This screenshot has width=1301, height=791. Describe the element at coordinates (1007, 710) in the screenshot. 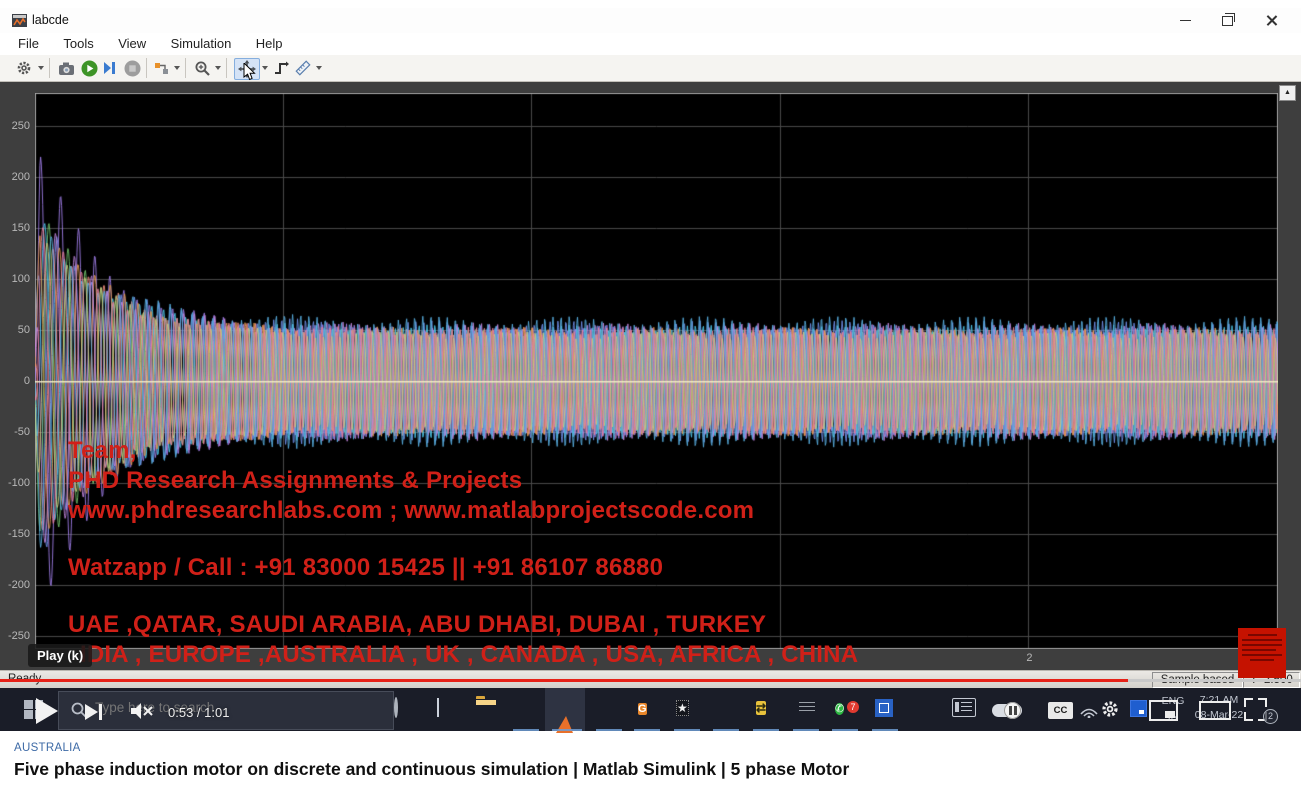

I see `player-autoplay-toggle` at that location.